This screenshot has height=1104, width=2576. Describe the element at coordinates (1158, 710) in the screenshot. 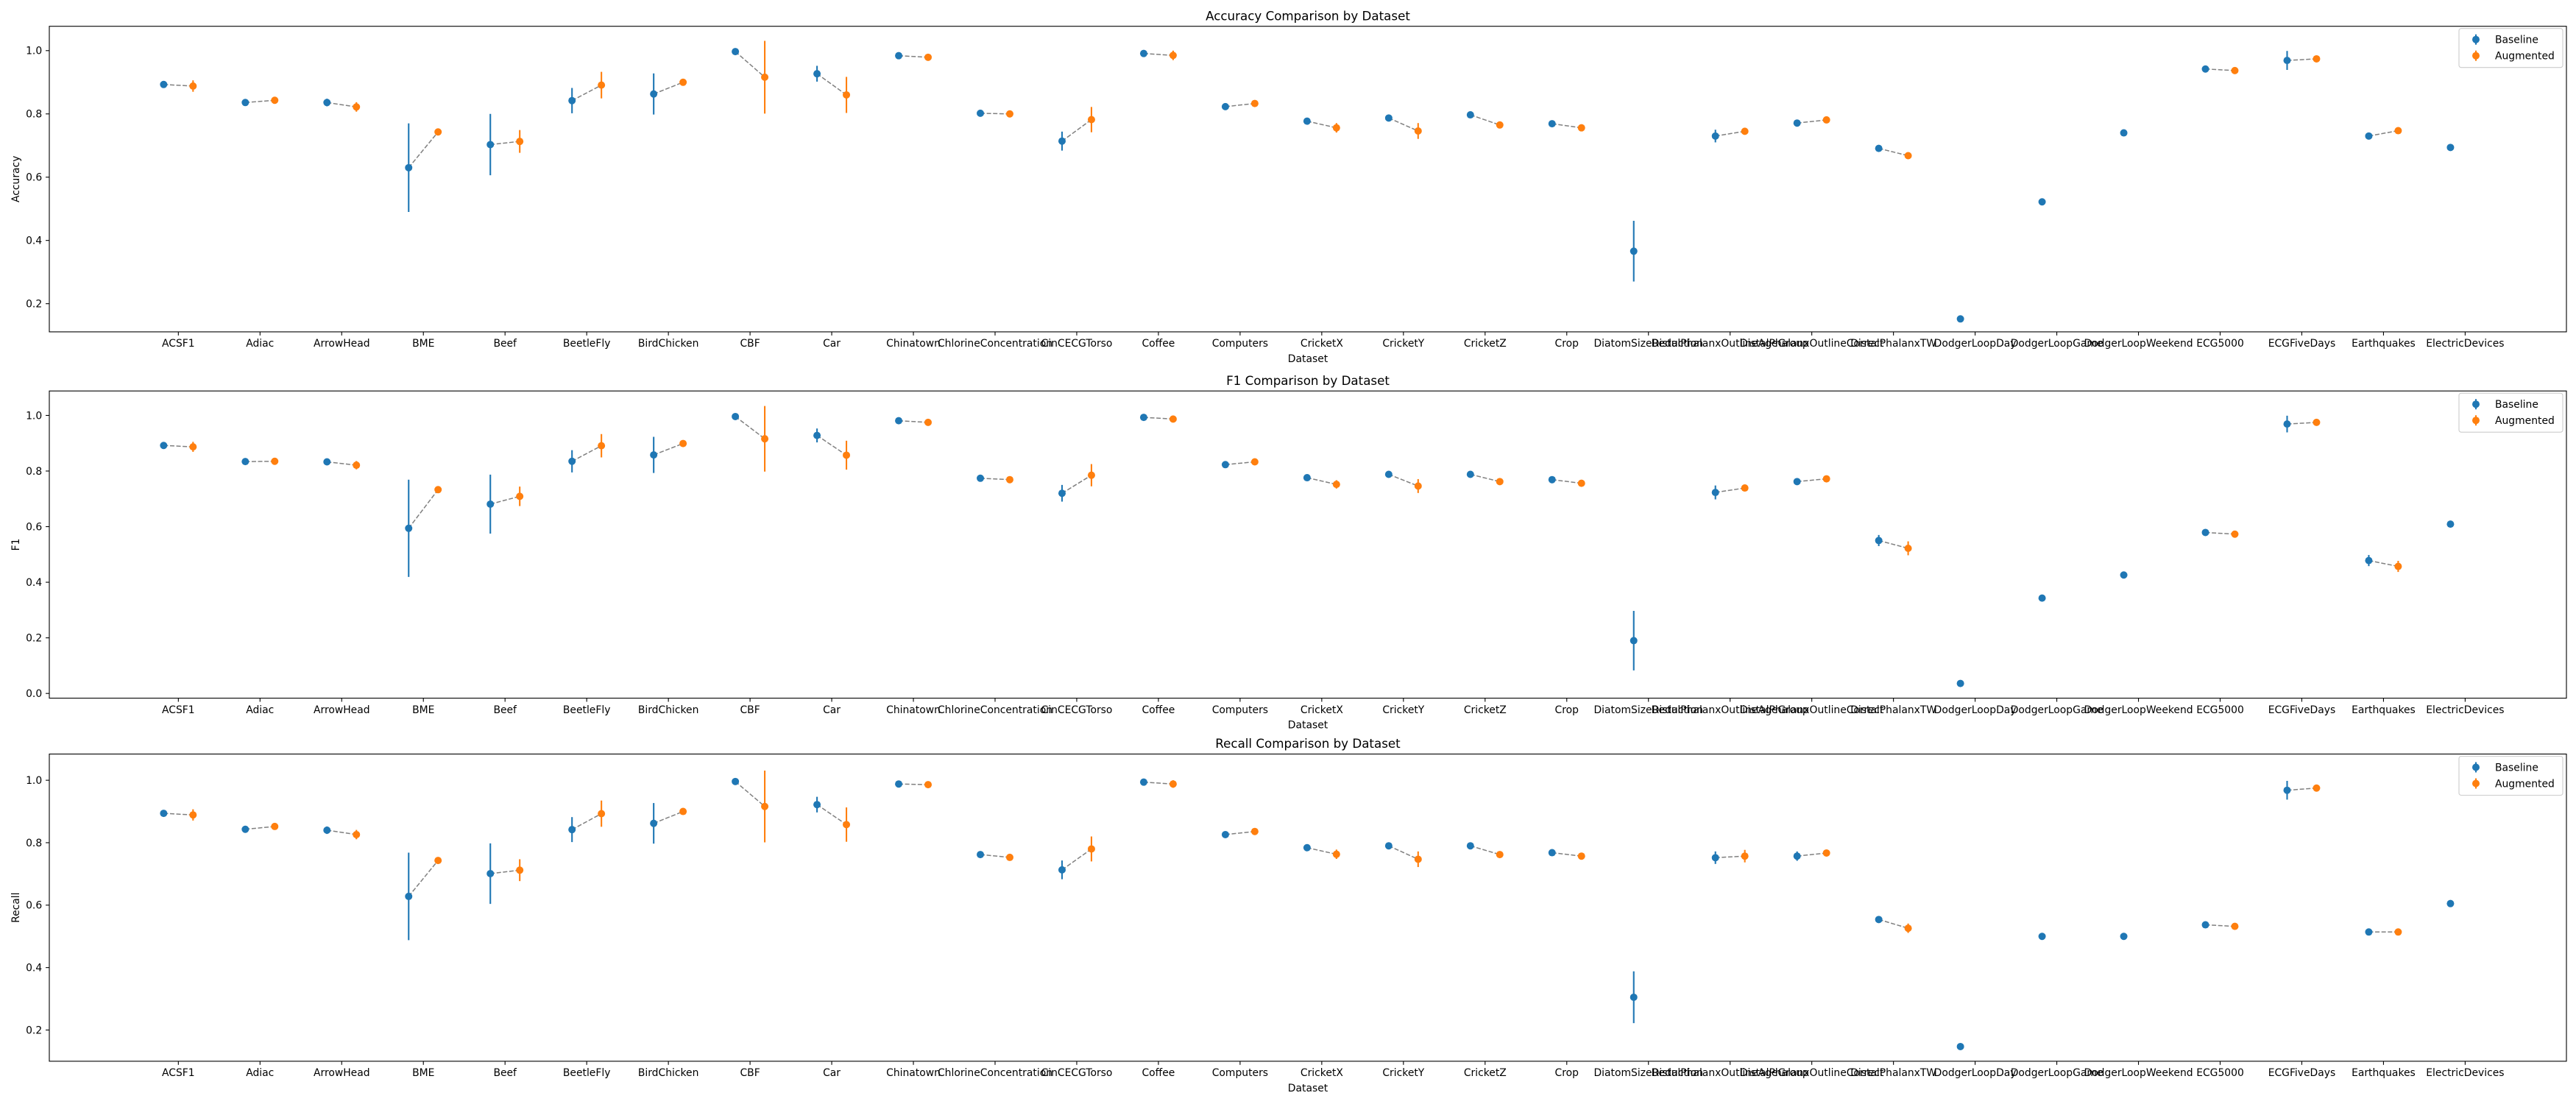

I see `x-tick-label: Coffee` at that location.